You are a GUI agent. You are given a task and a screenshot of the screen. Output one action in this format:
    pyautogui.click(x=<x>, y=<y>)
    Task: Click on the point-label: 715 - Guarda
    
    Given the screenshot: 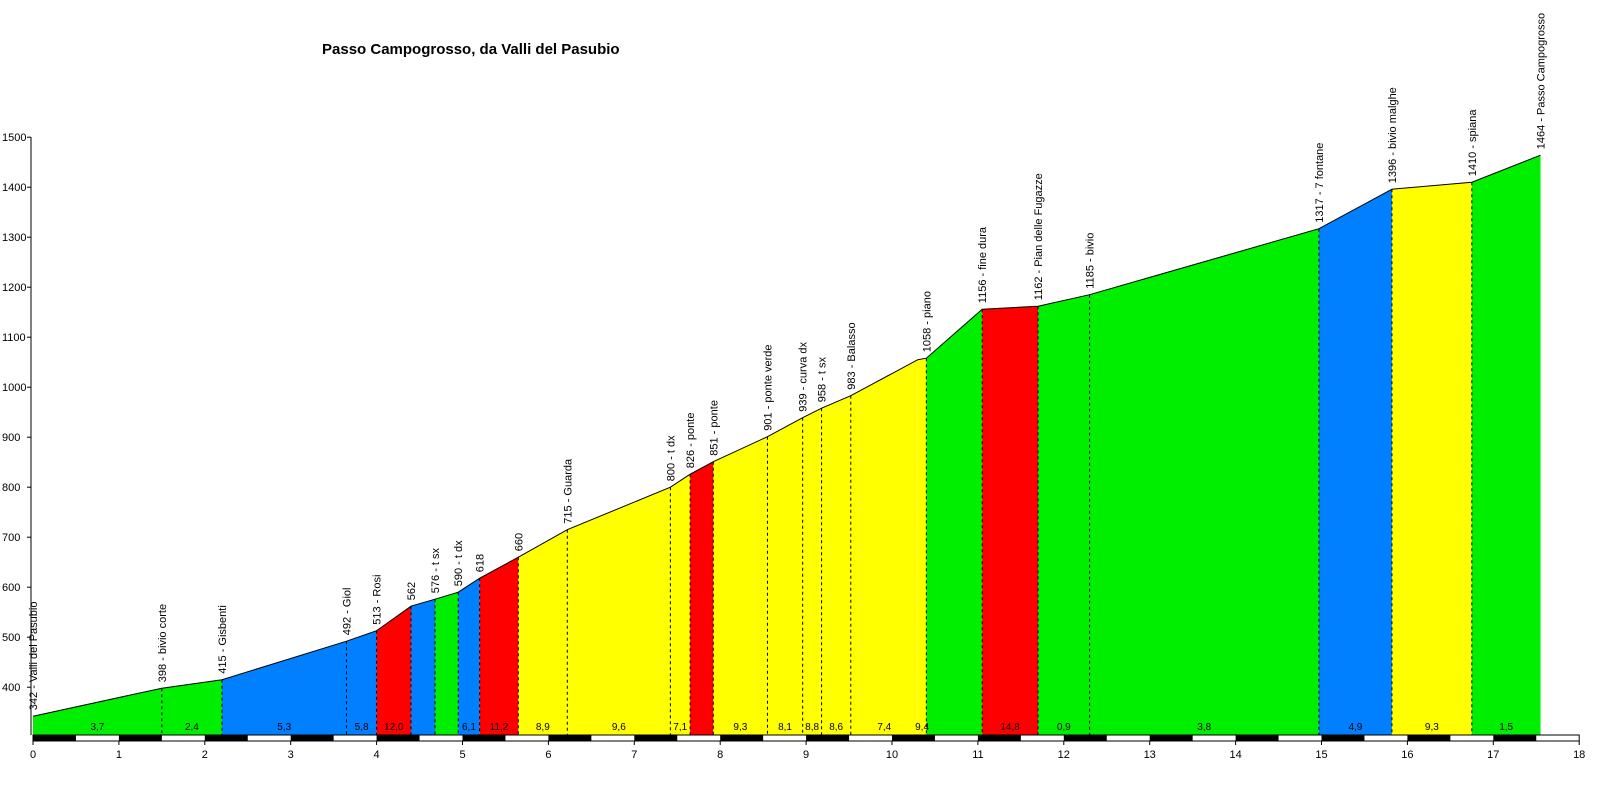 What is the action you would take?
    pyautogui.click(x=568, y=491)
    